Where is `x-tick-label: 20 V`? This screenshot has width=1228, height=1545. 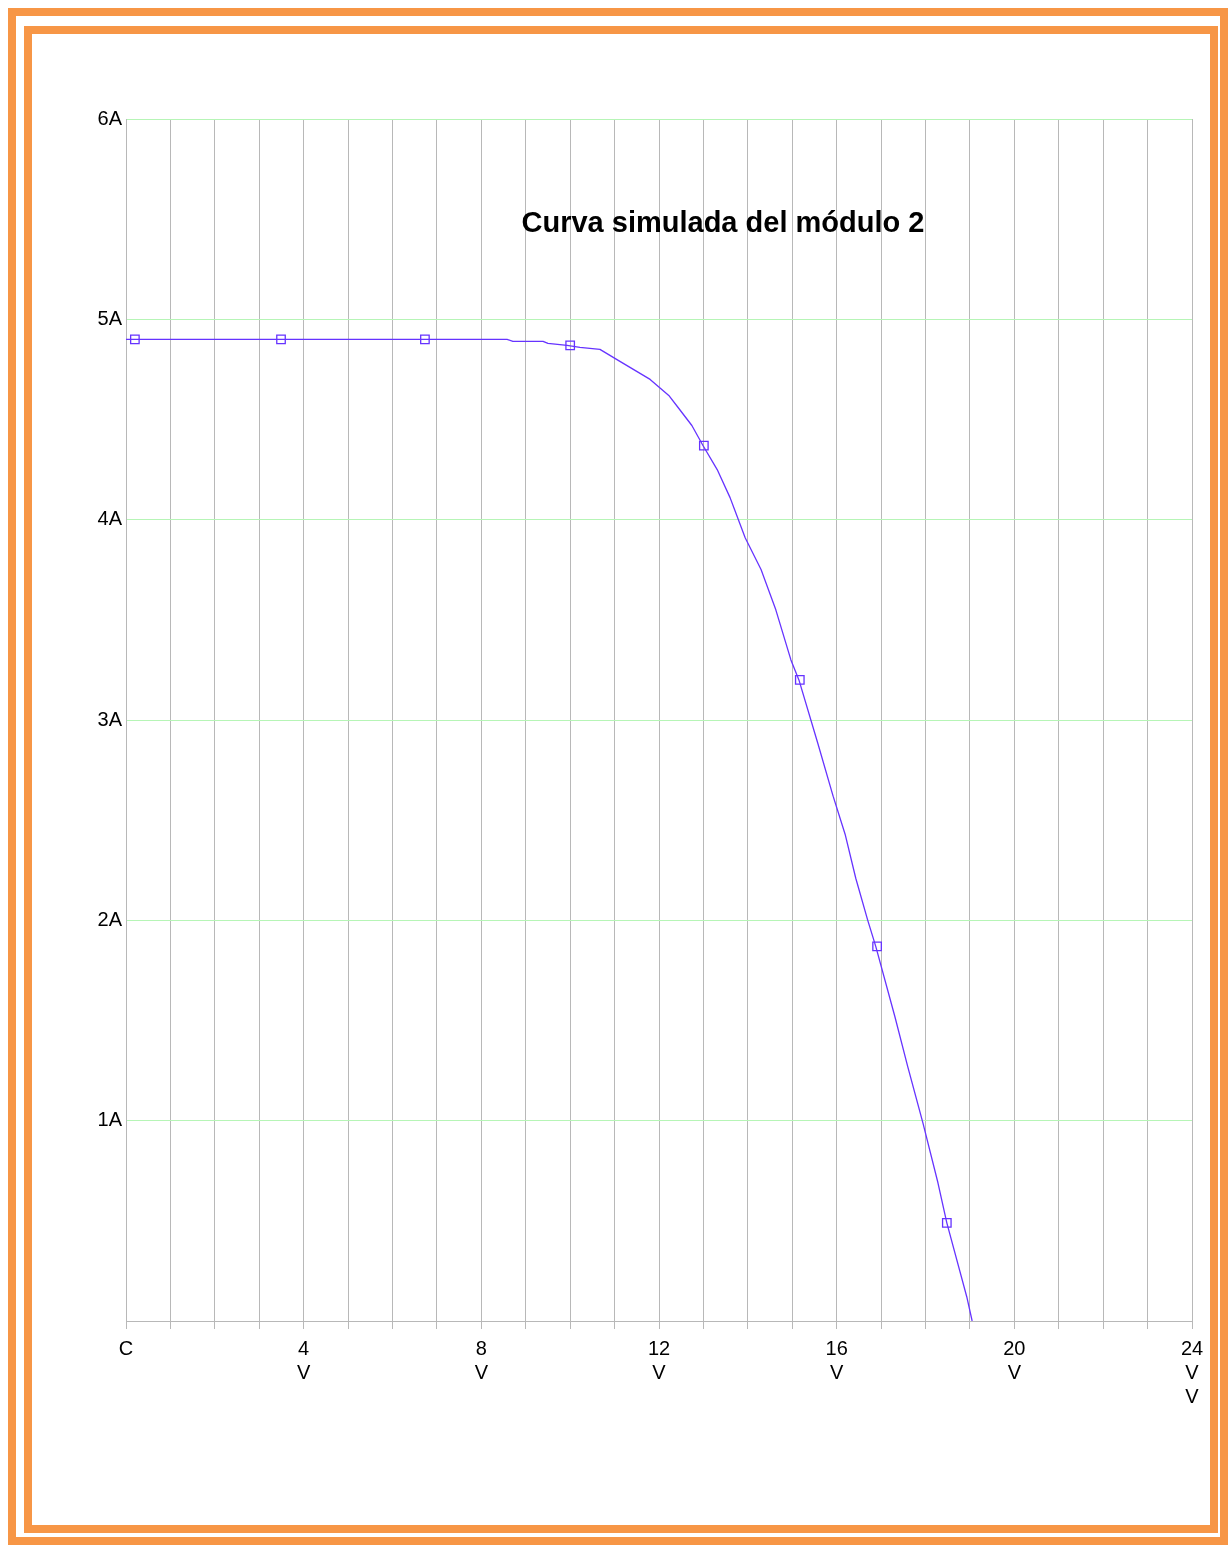
x-tick-label: 20 V is located at coordinates (1014, 1359).